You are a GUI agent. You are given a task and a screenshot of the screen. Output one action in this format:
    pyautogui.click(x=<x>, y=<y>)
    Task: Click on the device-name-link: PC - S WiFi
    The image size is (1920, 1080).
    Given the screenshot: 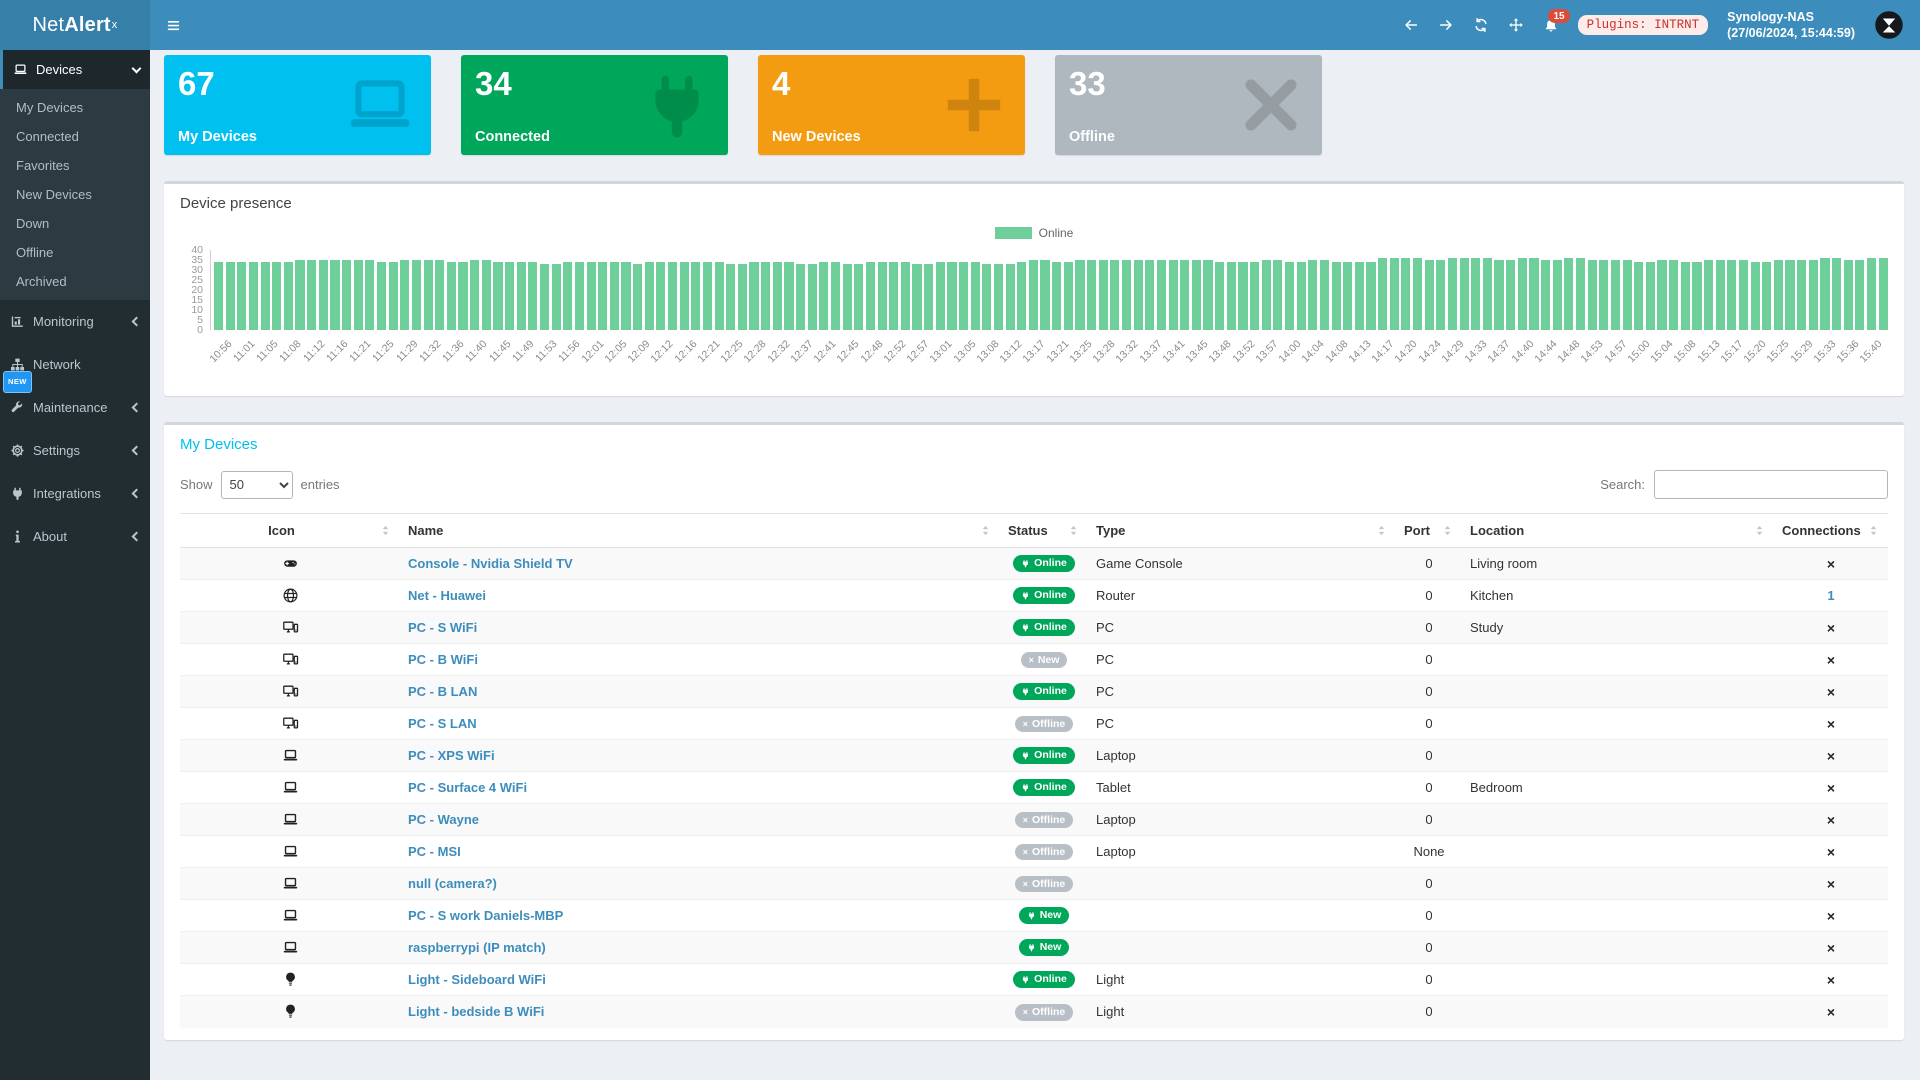 What is the action you would take?
    pyautogui.click(x=700, y=627)
    